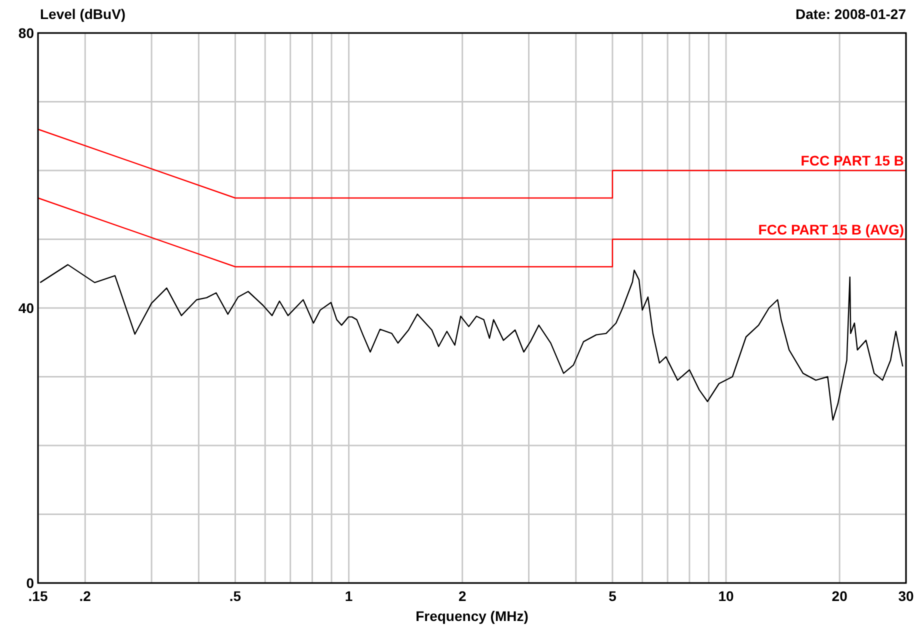 This screenshot has height=627, width=921. Describe the element at coordinates (235, 596) in the screenshot. I see `x-tick-label: .5` at that location.